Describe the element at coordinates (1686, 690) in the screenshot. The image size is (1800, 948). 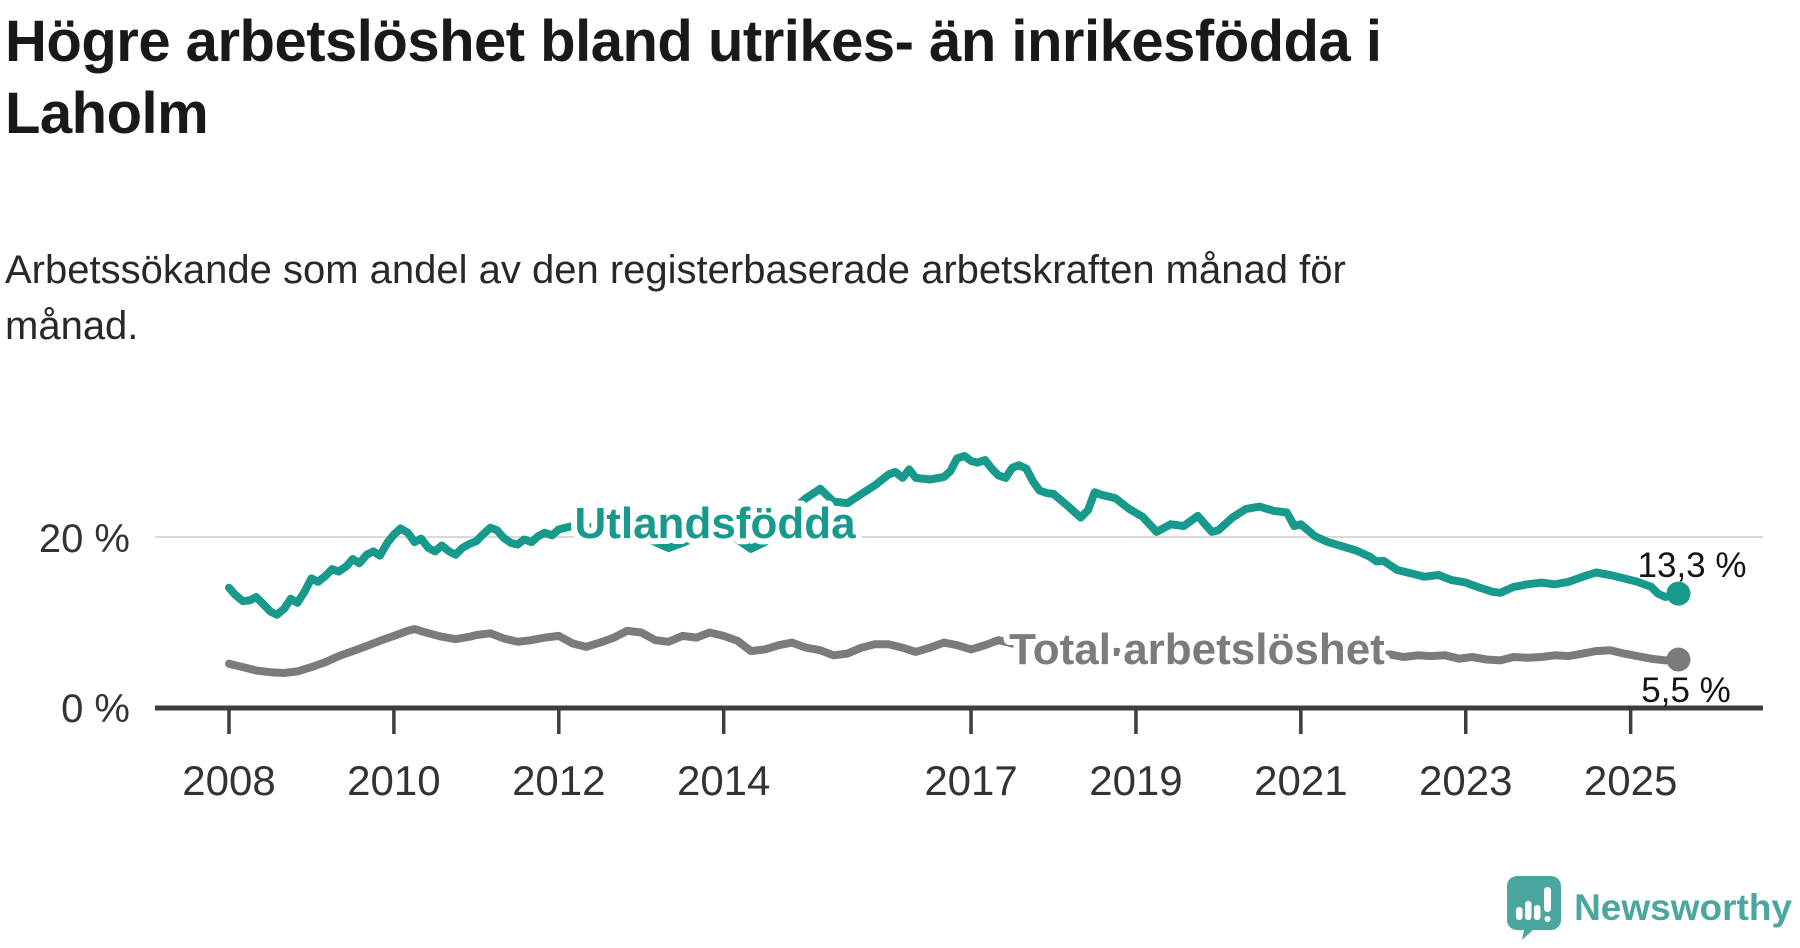
I see `end-value-label-total-arbetsloshet: 5,5 %` at that location.